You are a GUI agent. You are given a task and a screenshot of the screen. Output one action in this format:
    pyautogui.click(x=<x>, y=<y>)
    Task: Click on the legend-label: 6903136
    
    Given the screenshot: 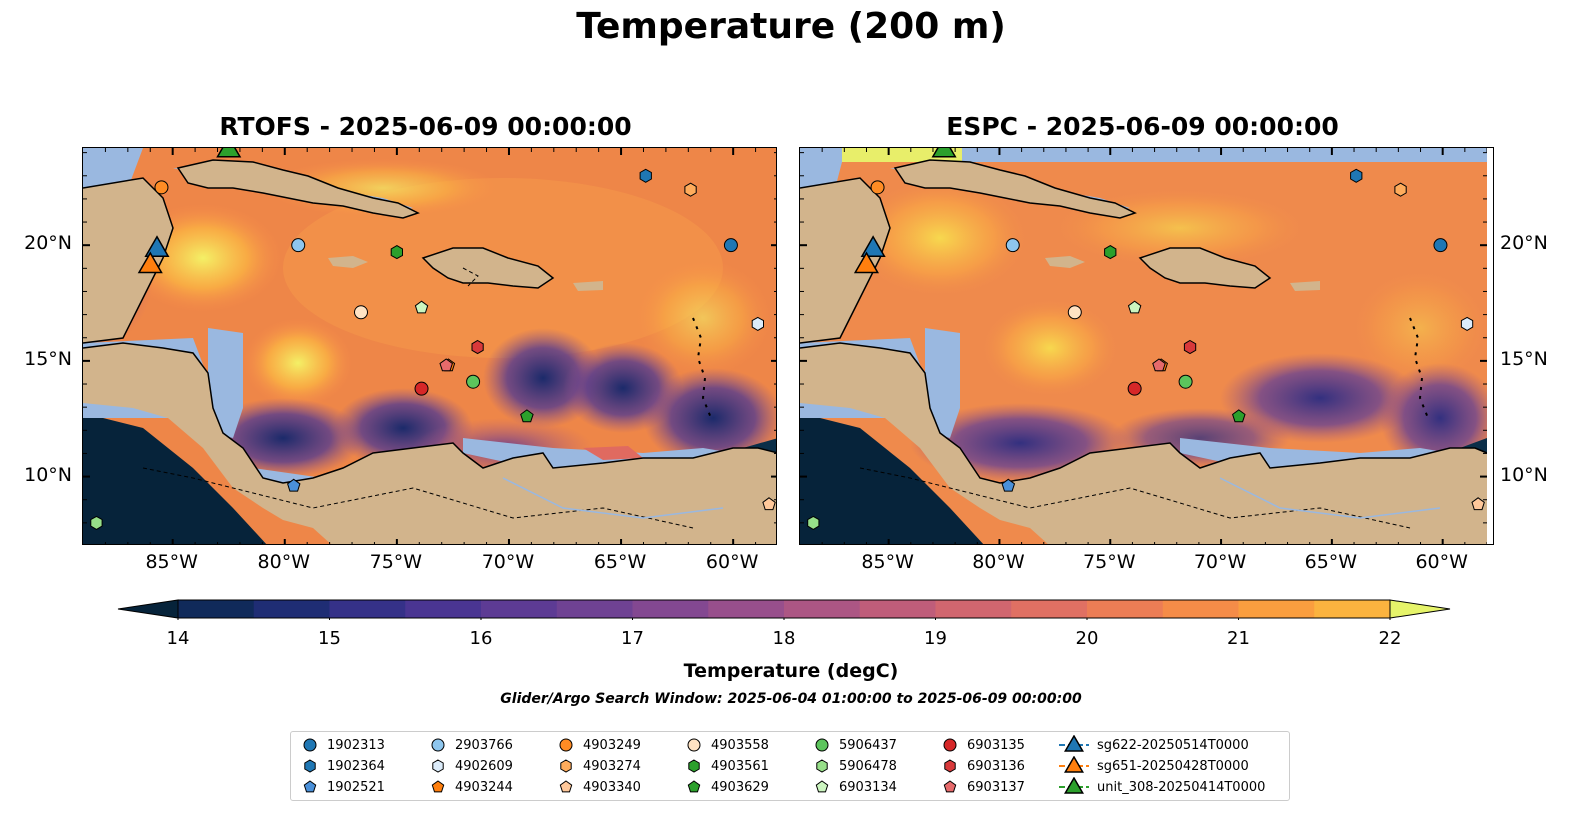 What is the action you would take?
    pyautogui.click(x=996, y=766)
    